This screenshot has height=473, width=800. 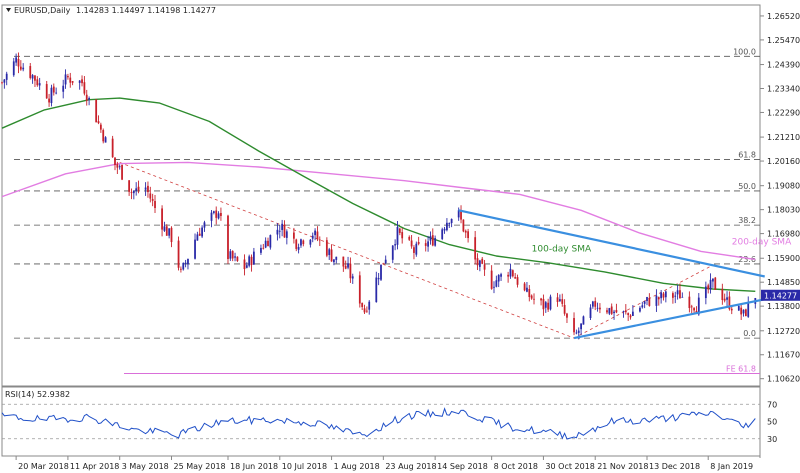 I want to click on price-tick-label: 1.14850, so click(x=783, y=282).